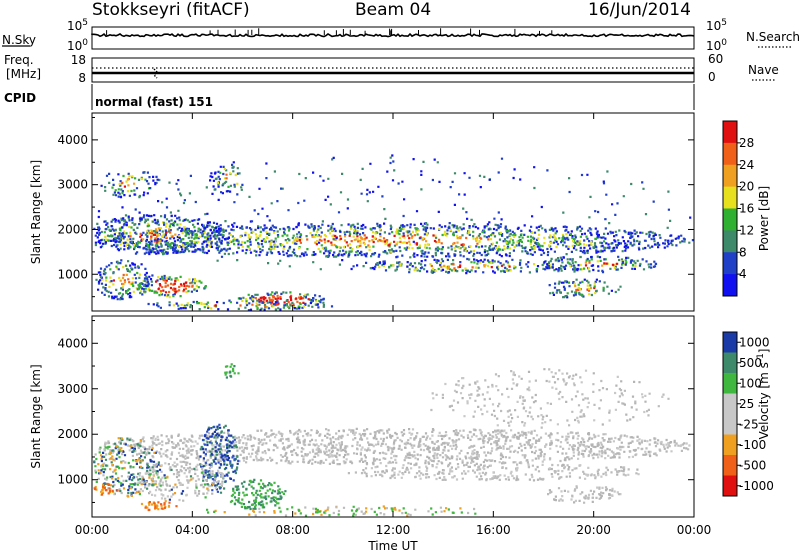 The image size is (800, 554). Describe the element at coordinates (773, 37) in the screenshot. I see `search-label: N.Search` at that location.